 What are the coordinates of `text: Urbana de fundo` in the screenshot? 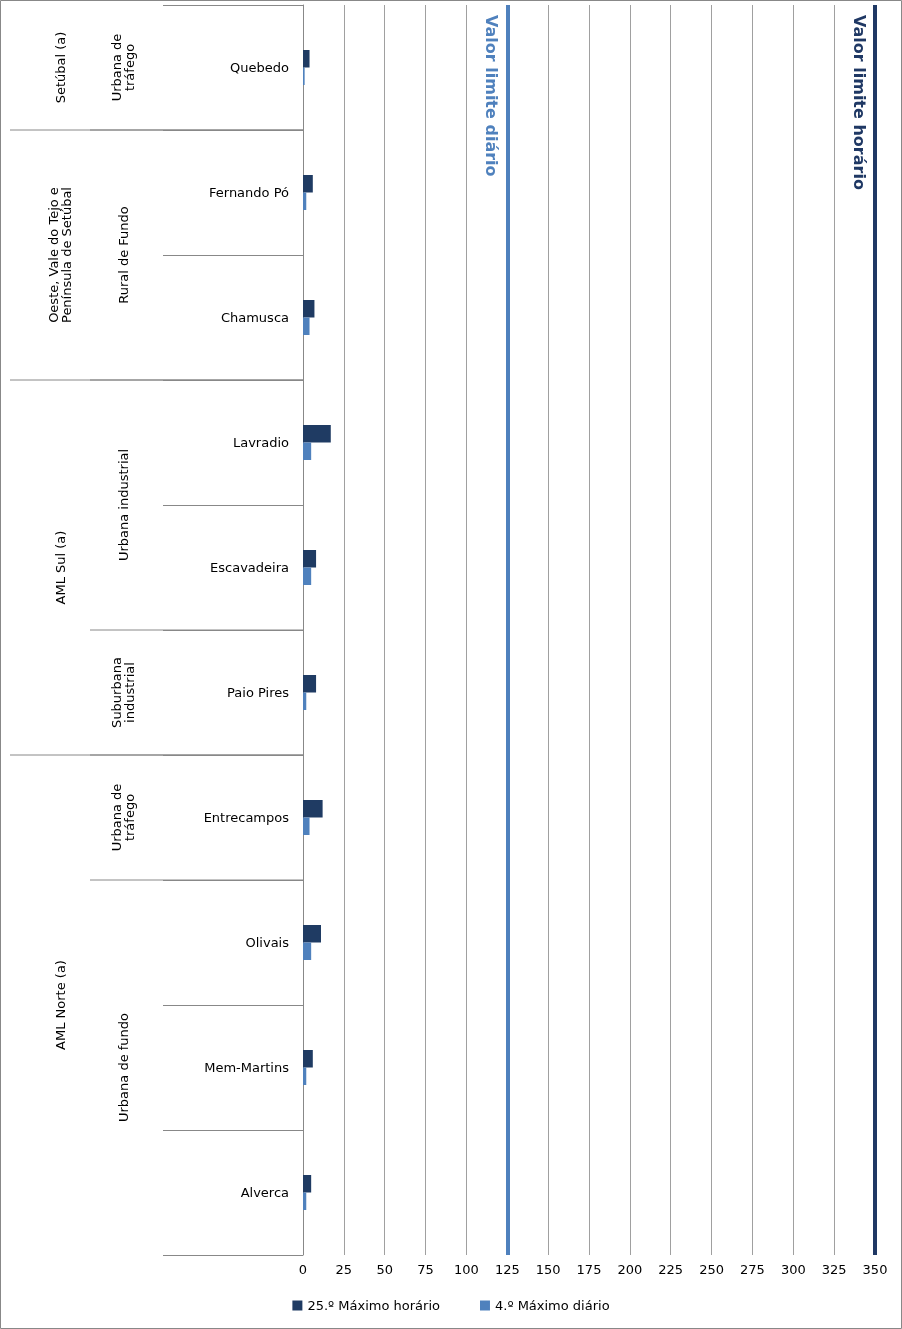 It's located at (123, 1067).